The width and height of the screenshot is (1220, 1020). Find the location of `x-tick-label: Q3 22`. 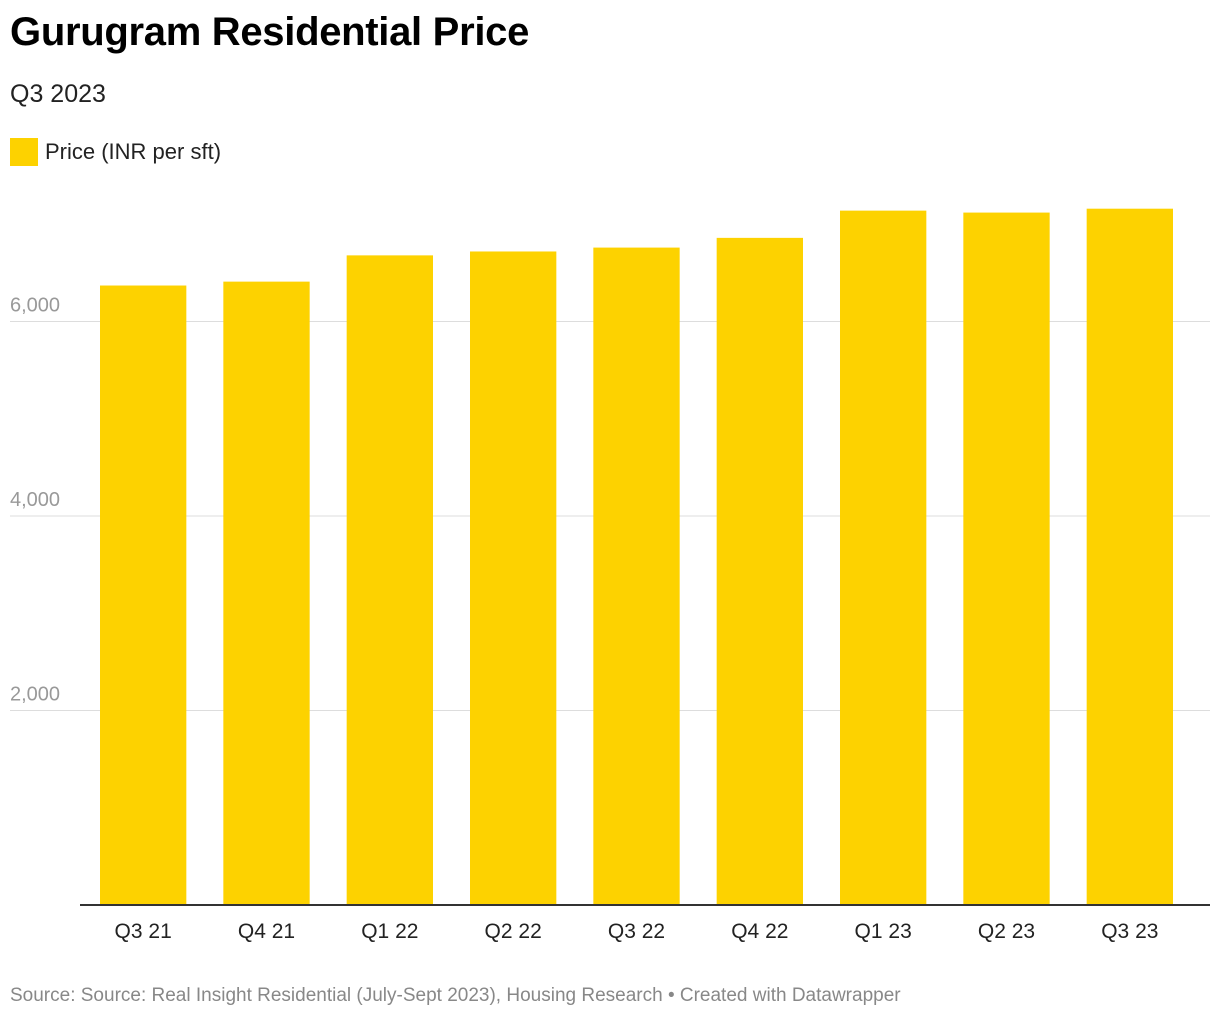

x-tick-label: Q3 22 is located at coordinates (636, 931).